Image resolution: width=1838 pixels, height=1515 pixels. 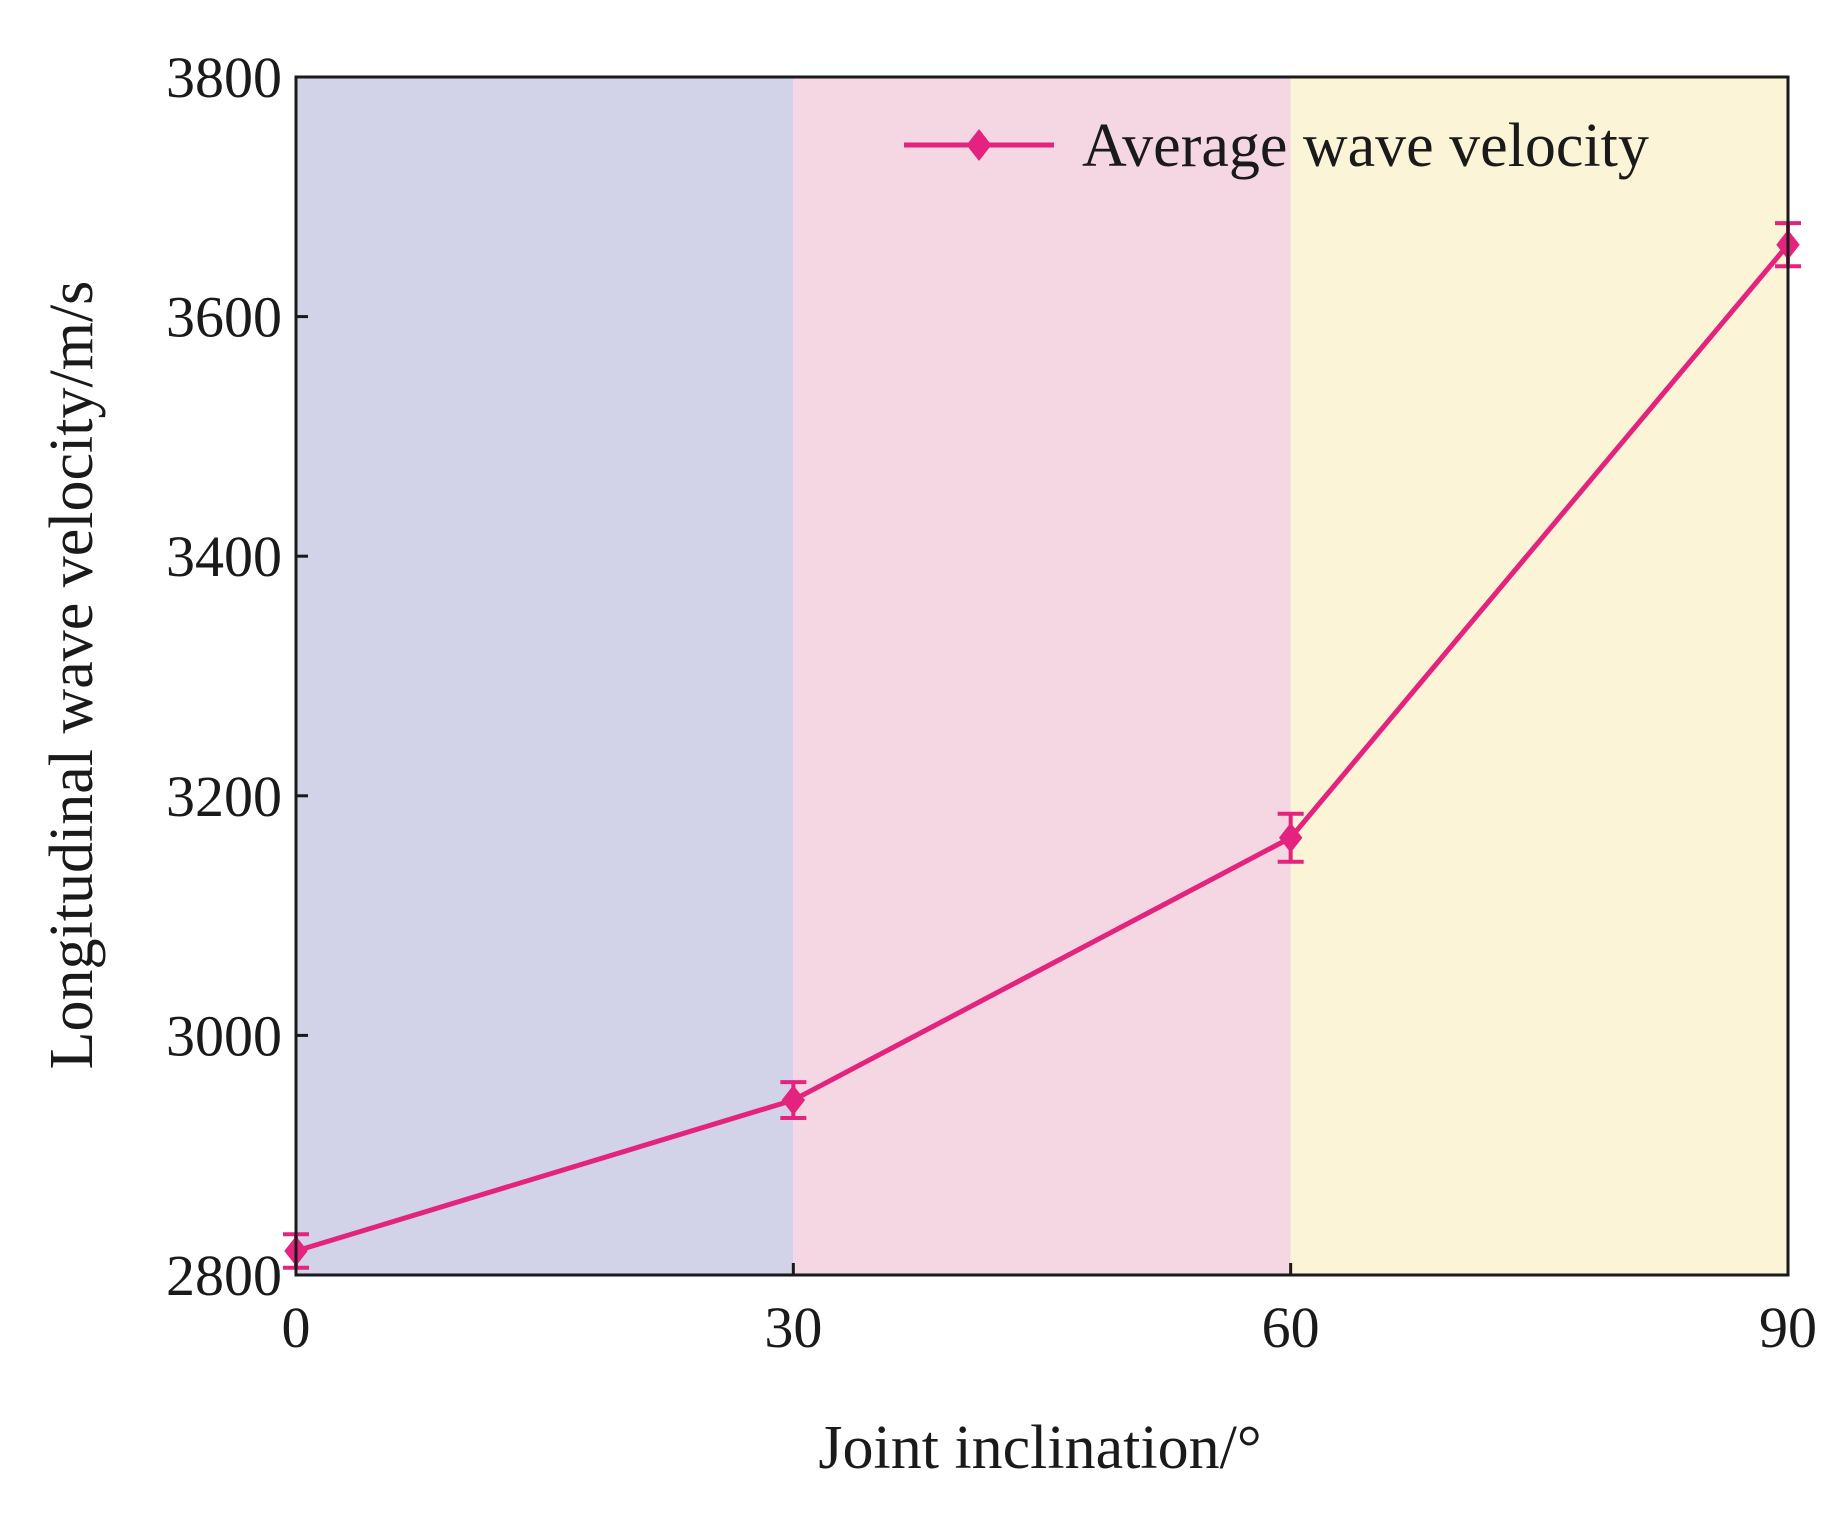 I want to click on y-tick-label: 3200, so click(x=224, y=796).